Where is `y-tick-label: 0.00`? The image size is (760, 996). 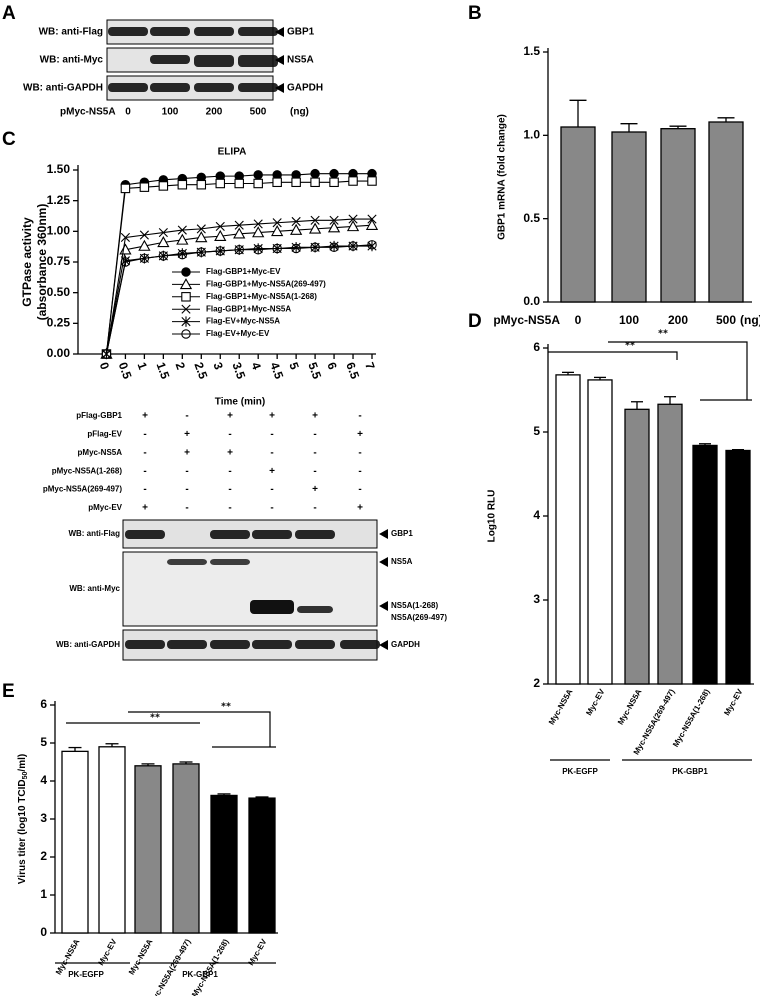
y-tick-label: 0.00 is located at coordinates (59, 353).